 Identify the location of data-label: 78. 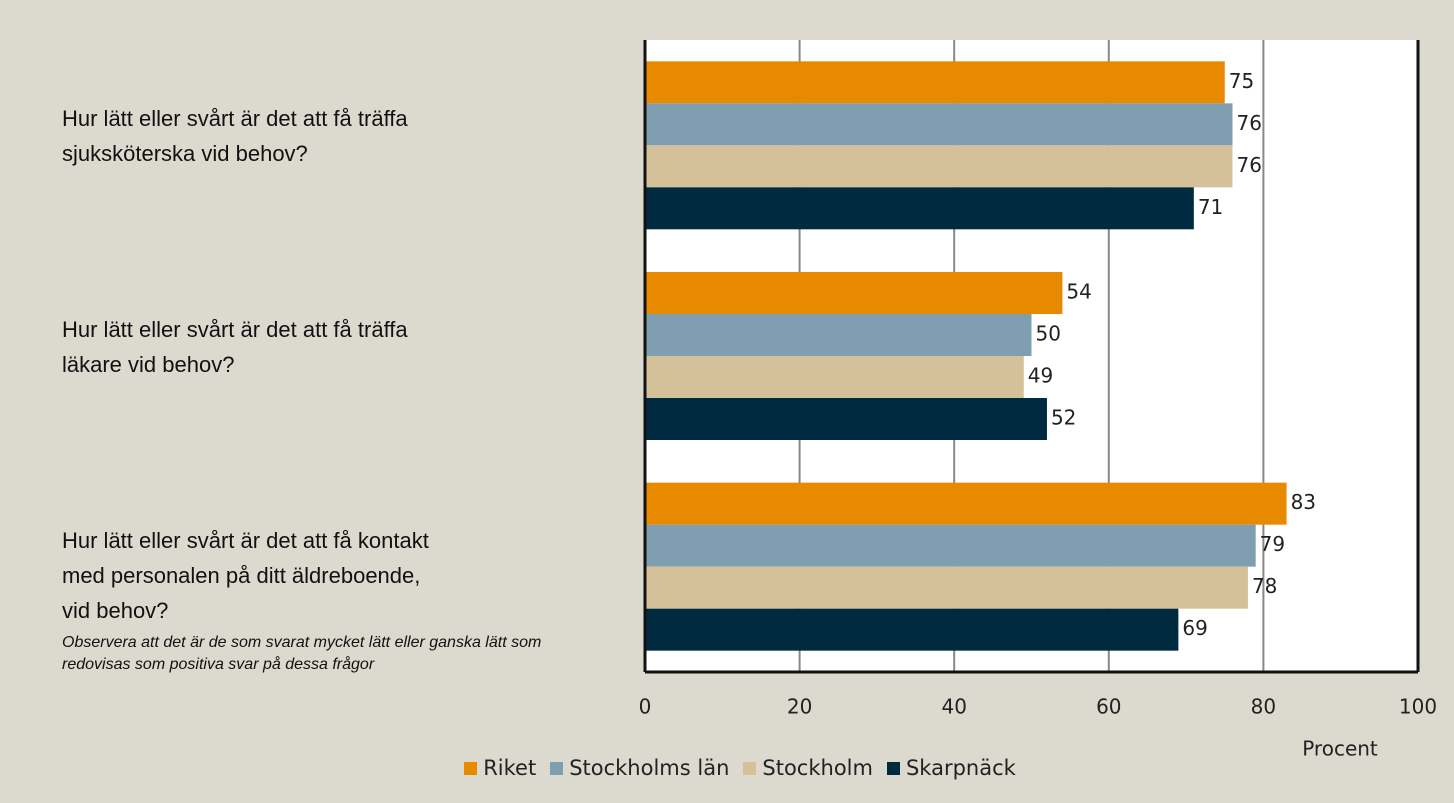
(1264, 586).